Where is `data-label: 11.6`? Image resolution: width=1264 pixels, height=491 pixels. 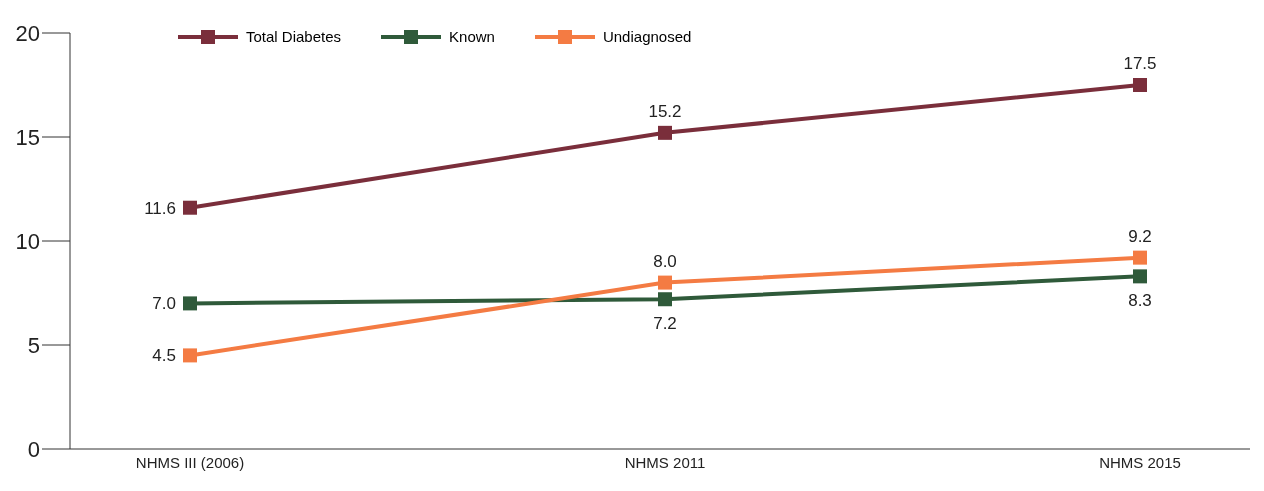 data-label: 11.6 is located at coordinates (160, 208).